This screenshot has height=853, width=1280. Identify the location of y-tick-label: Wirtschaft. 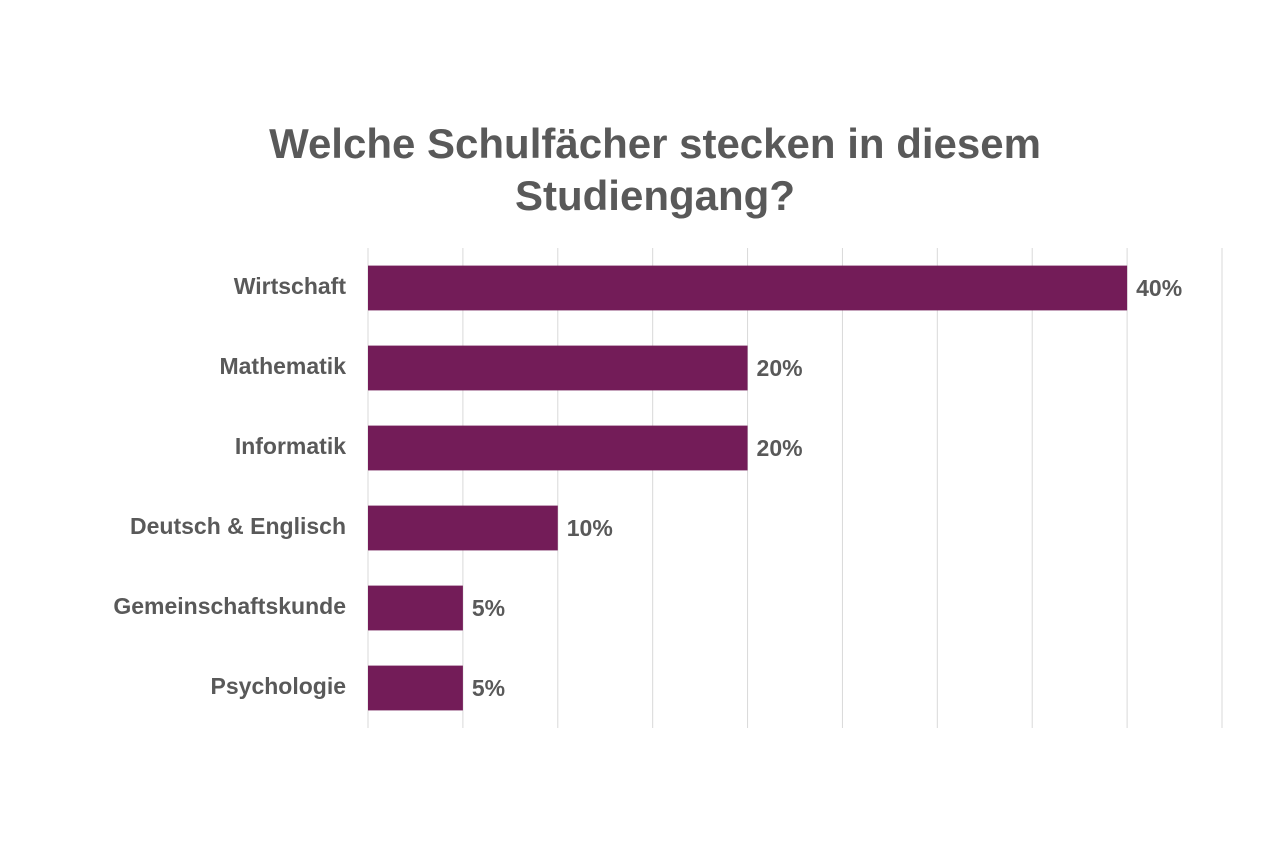
(290, 286).